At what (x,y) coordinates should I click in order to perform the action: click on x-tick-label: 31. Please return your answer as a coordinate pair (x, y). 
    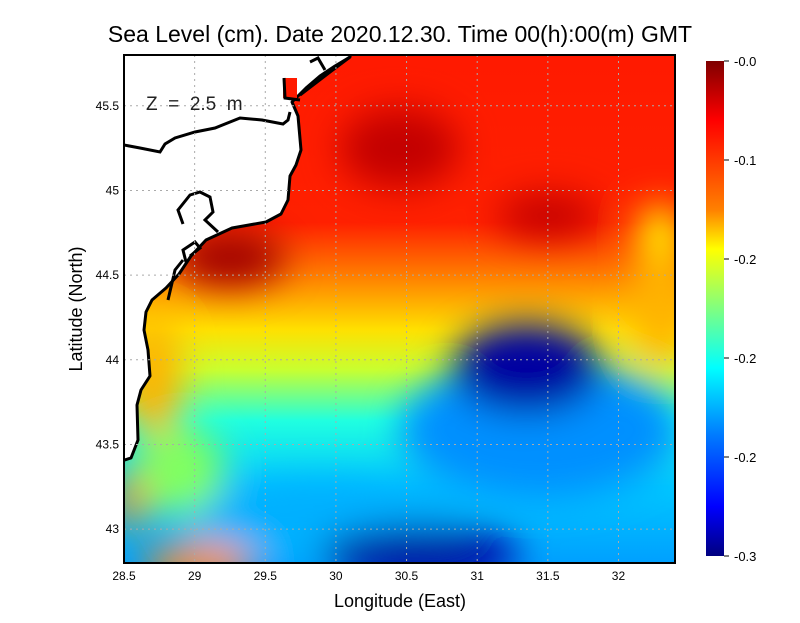
    Looking at the image, I should click on (478, 576).